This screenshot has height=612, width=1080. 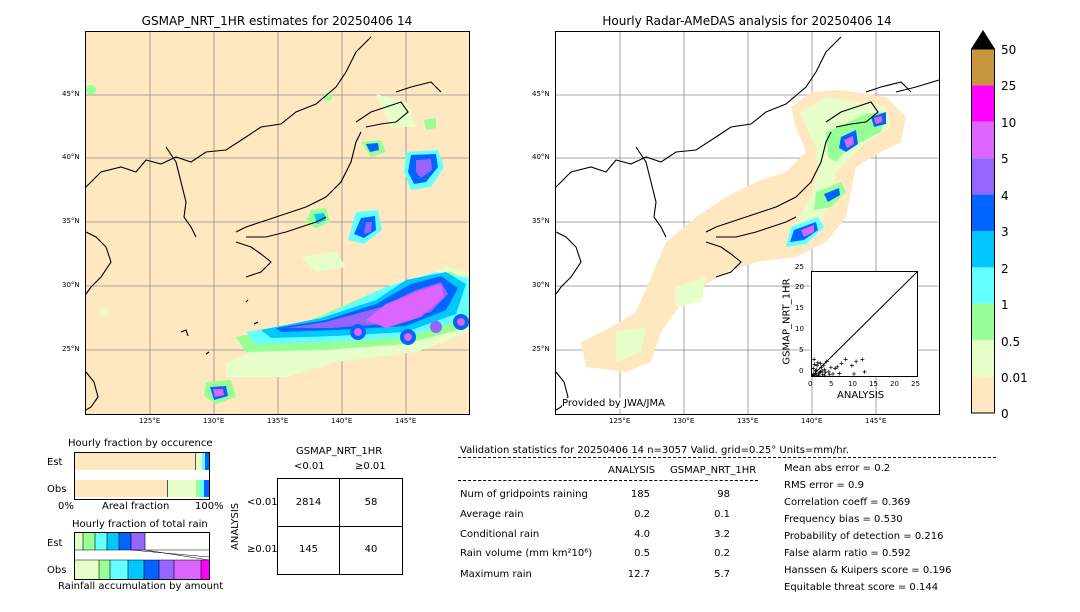 What do you see at coordinates (66, 506) in the screenshot?
I see `occurrence-axis-left: 0%` at bounding box center [66, 506].